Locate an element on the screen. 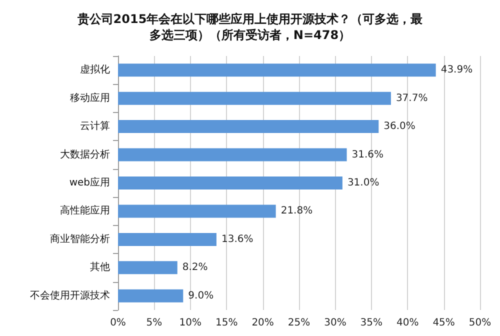  x-tick-label: 15% is located at coordinates (226, 323).